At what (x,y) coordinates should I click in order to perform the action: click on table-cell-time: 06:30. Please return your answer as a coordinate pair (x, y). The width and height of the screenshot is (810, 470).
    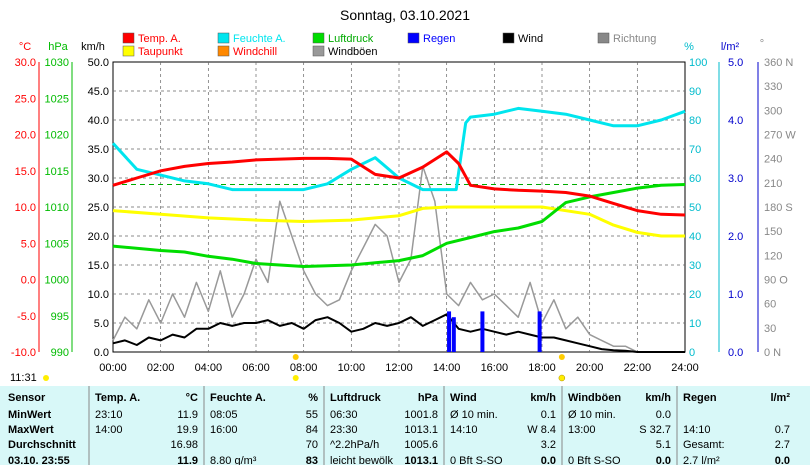
    Looking at the image, I should click on (344, 415).